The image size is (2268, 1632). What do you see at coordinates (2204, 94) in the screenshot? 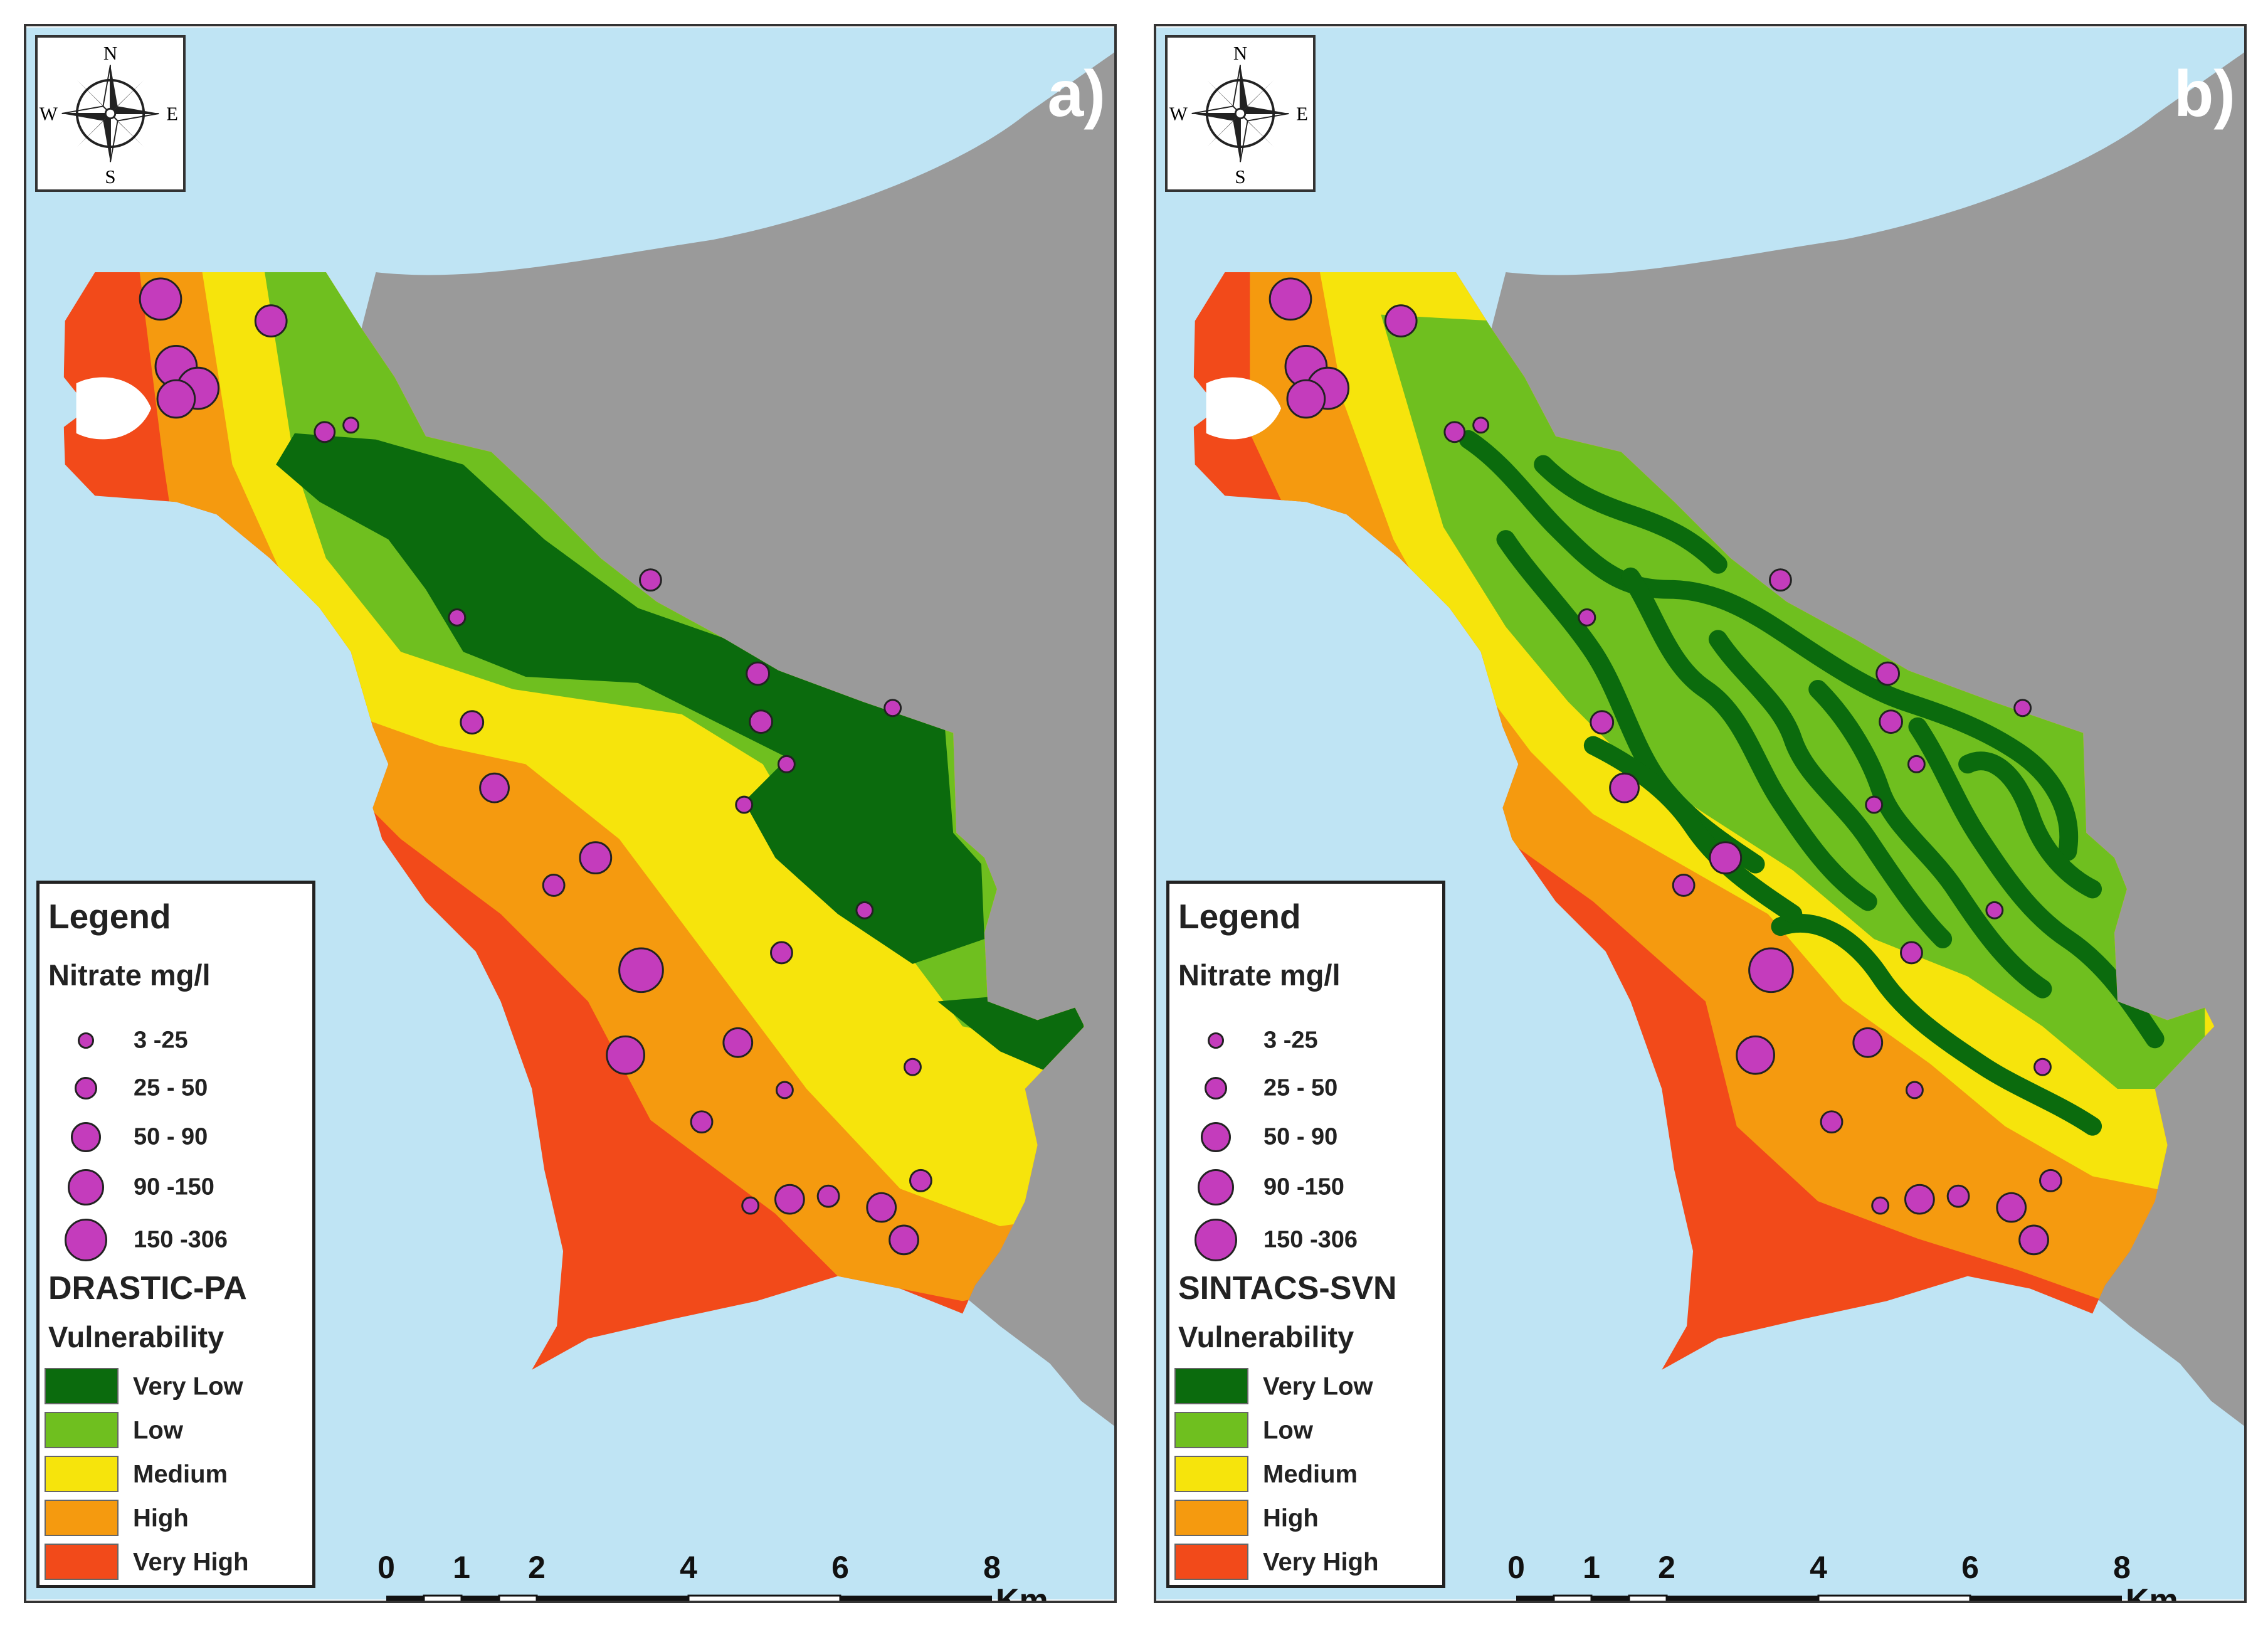
I see `panel-letter: b)` at bounding box center [2204, 94].